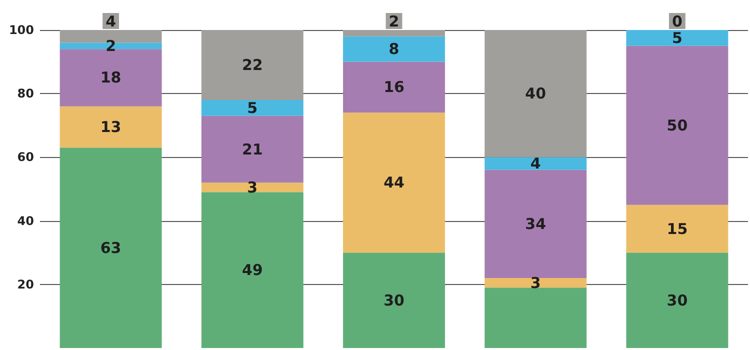 Image resolution: width=750 pixels, height=350 pixels. Describe the element at coordinates (677, 21) in the screenshot. I see `data-label: 0` at that location.